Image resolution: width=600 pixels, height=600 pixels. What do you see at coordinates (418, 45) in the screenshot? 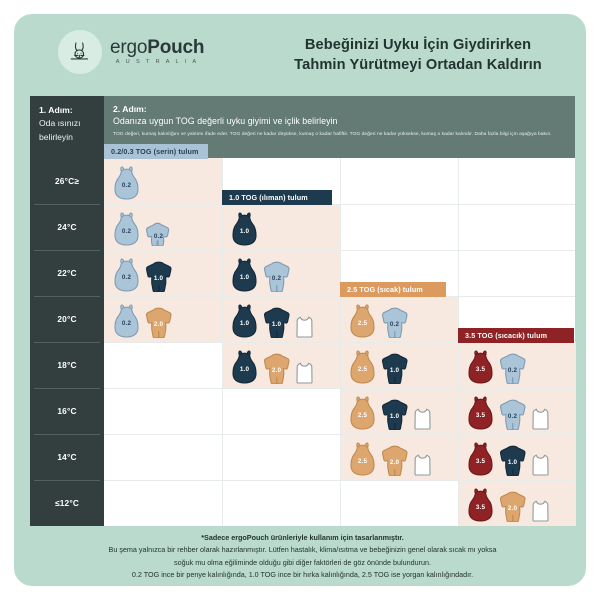
I see `title-line-1: Bebeğinizi Uyku İçin Giydirirken` at bounding box center [418, 45].